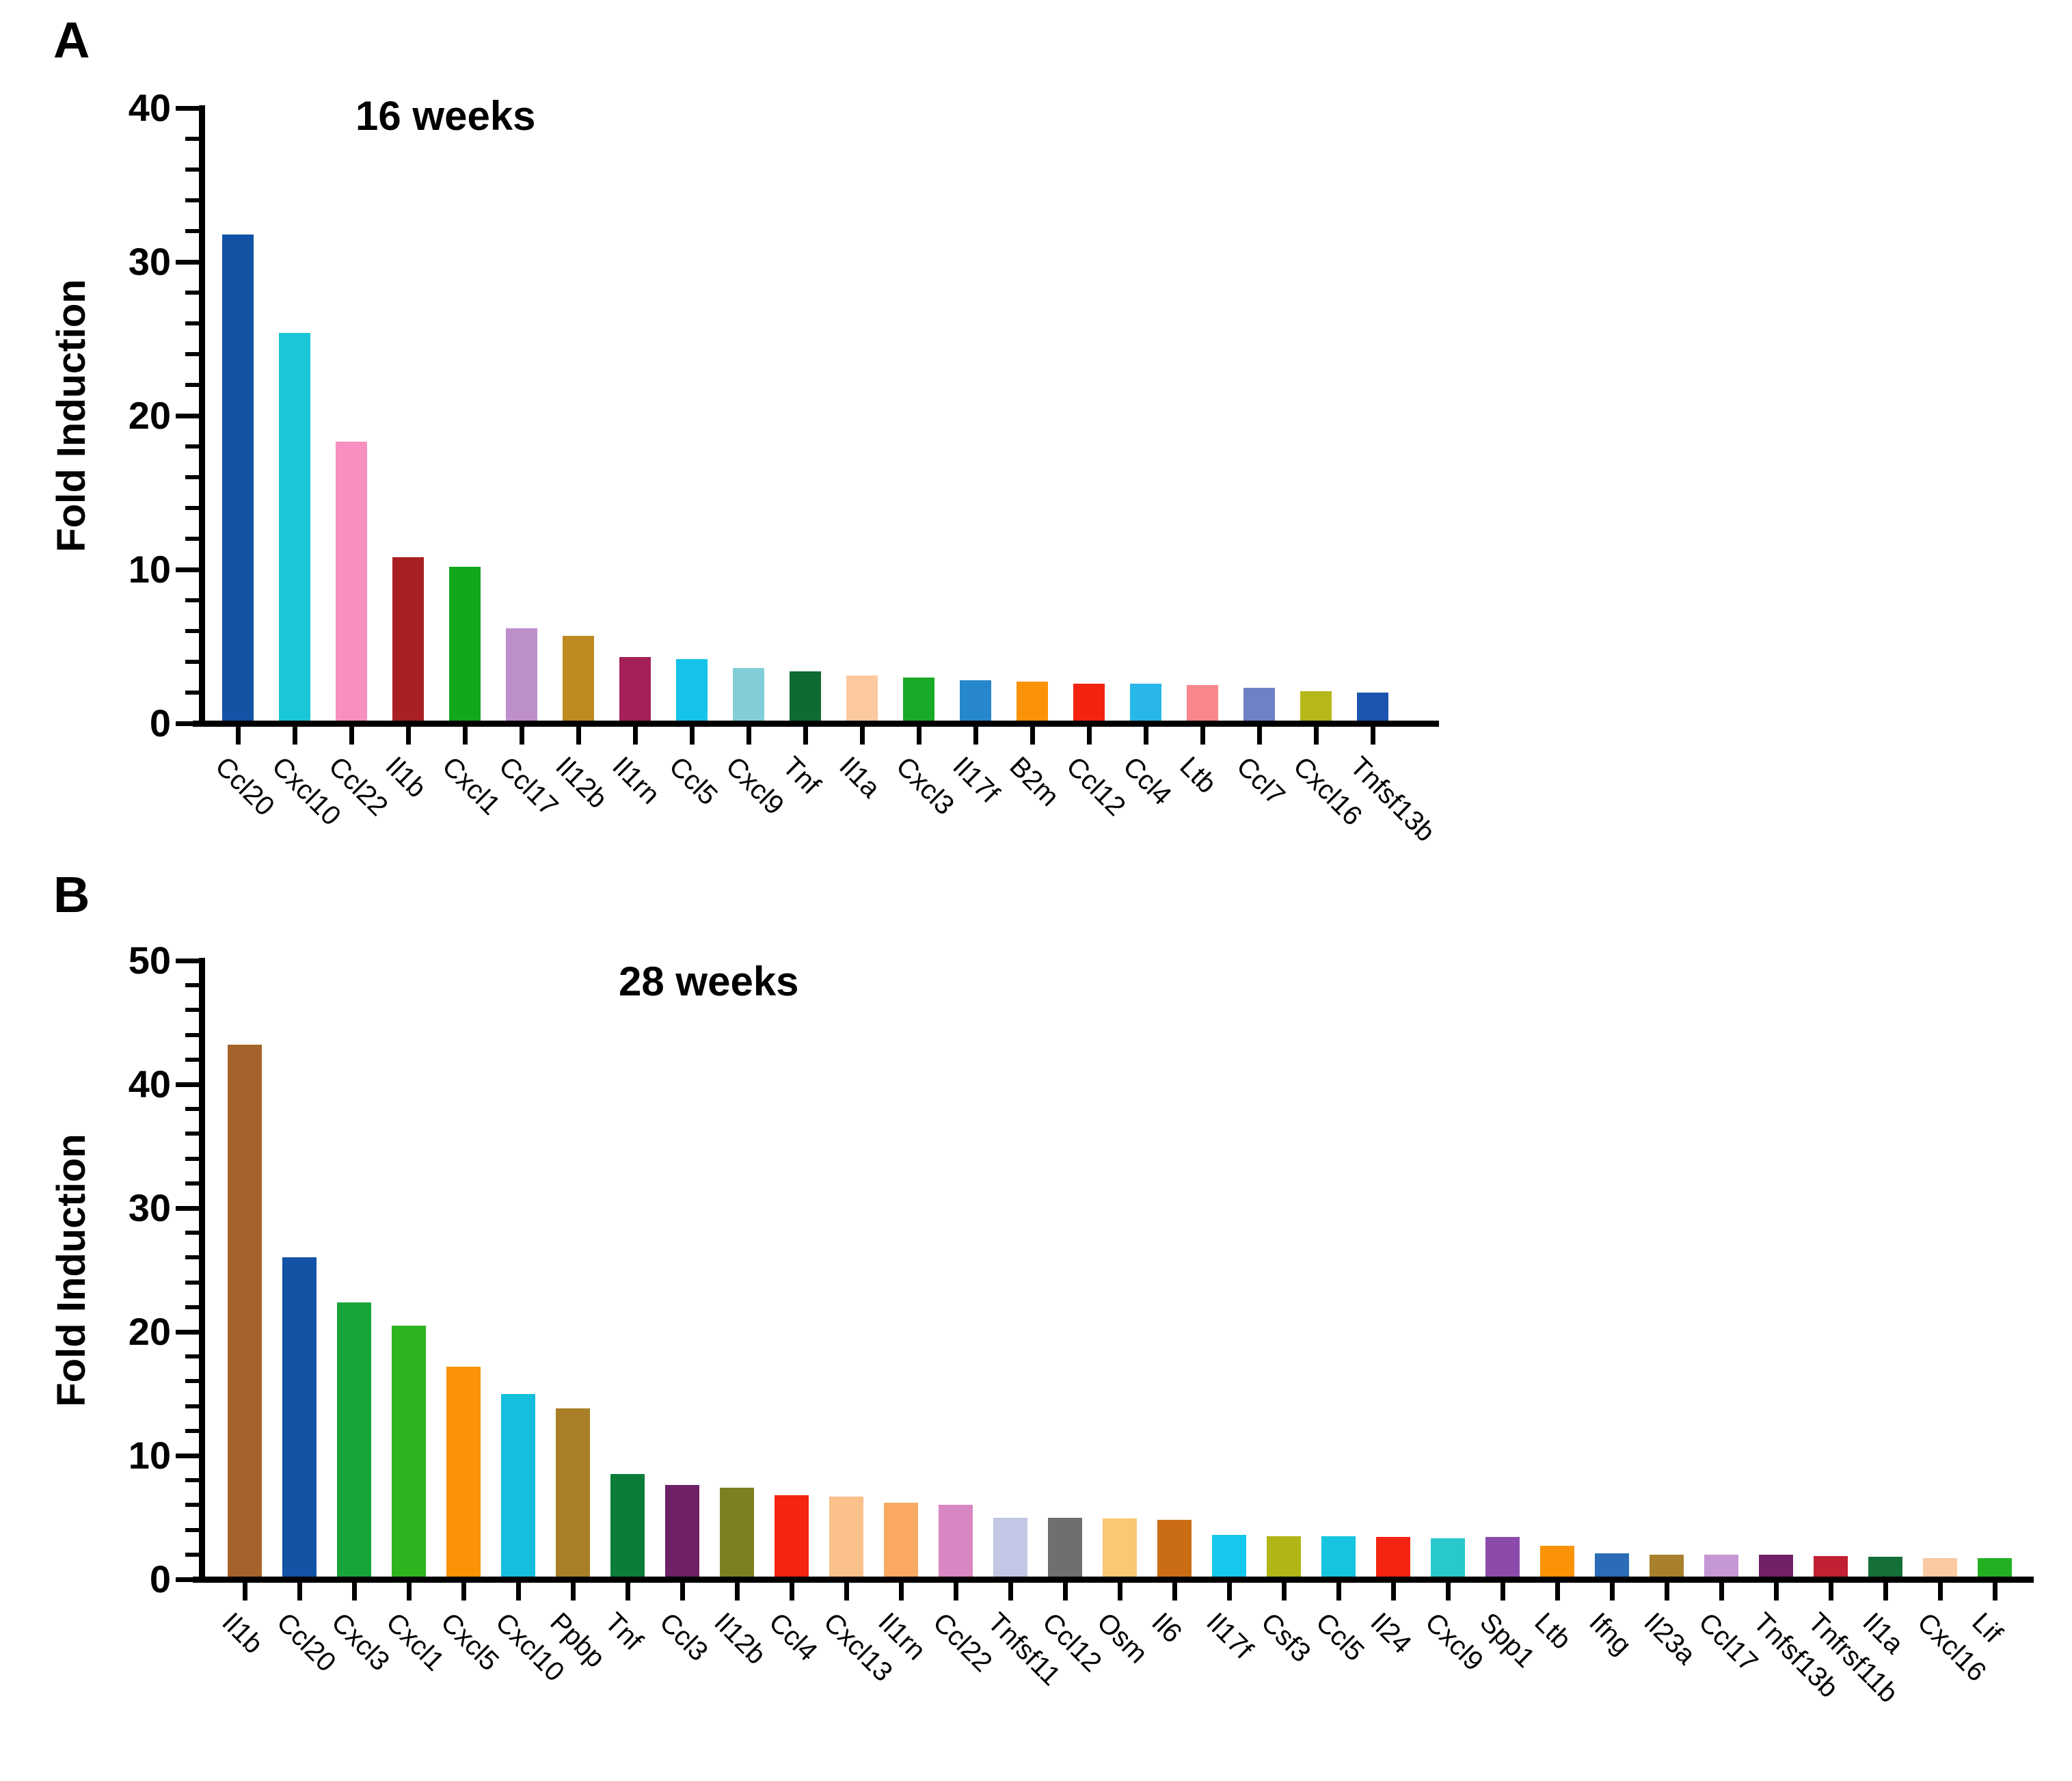  Describe the element at coordinates (72, 1270) in the screenshot. I see `panel-b-y-axis-label: Fold Induction` at that location.